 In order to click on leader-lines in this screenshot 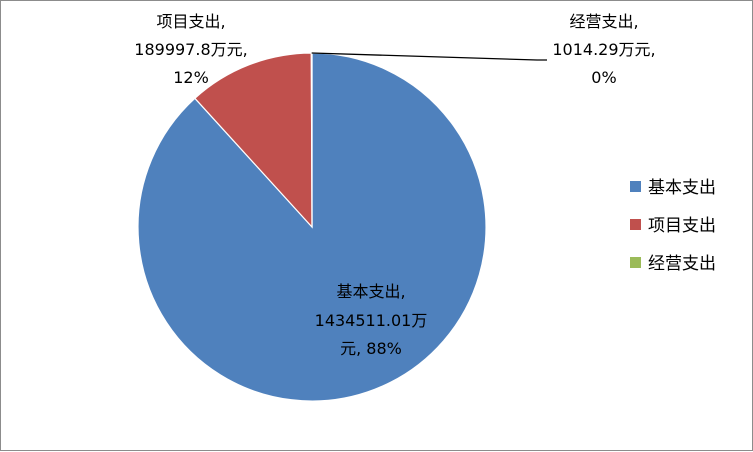, I will do `click(429, 56)`.